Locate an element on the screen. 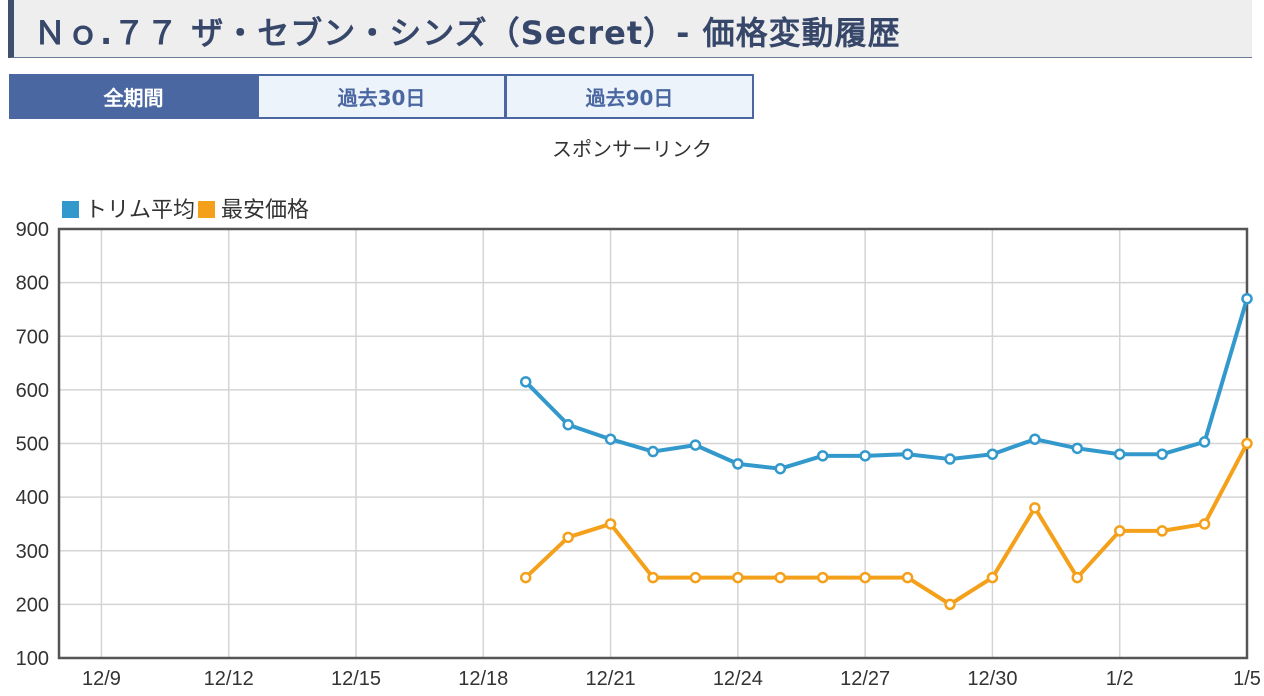 The width and height of the screenshot is (1264, 696). x-tick-label: 12/30 is located at coordinates (992, 679).